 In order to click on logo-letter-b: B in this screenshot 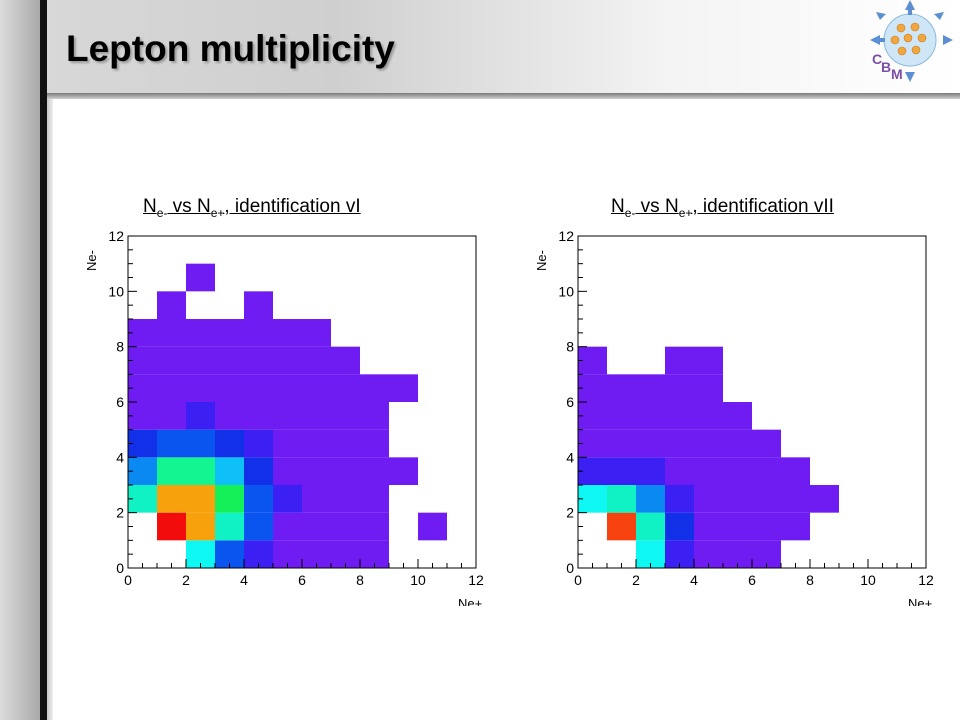, I will do `click(886, 67)`.